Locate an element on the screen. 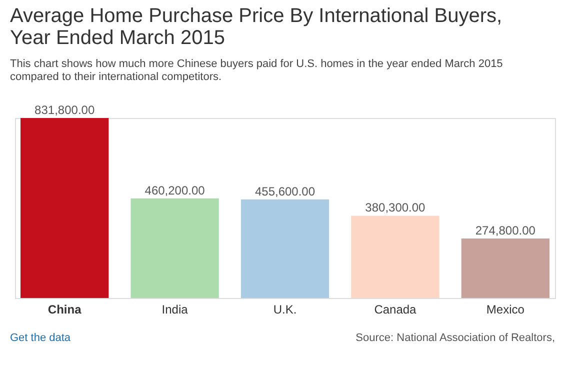 The width and height of the screenshot is (570, 380). data-label: 455,600.00 is located at coordinates (285, 191).